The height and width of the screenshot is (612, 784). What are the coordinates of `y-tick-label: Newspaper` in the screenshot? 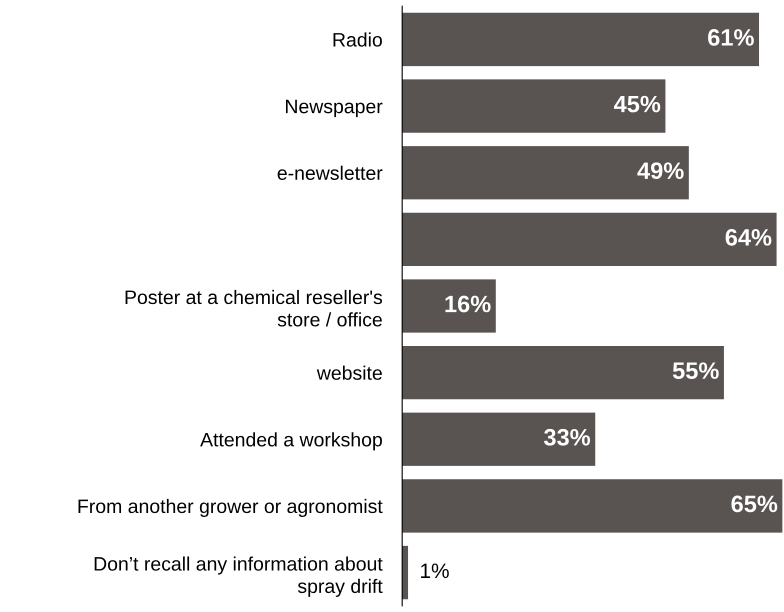 It's located at (334, 109).